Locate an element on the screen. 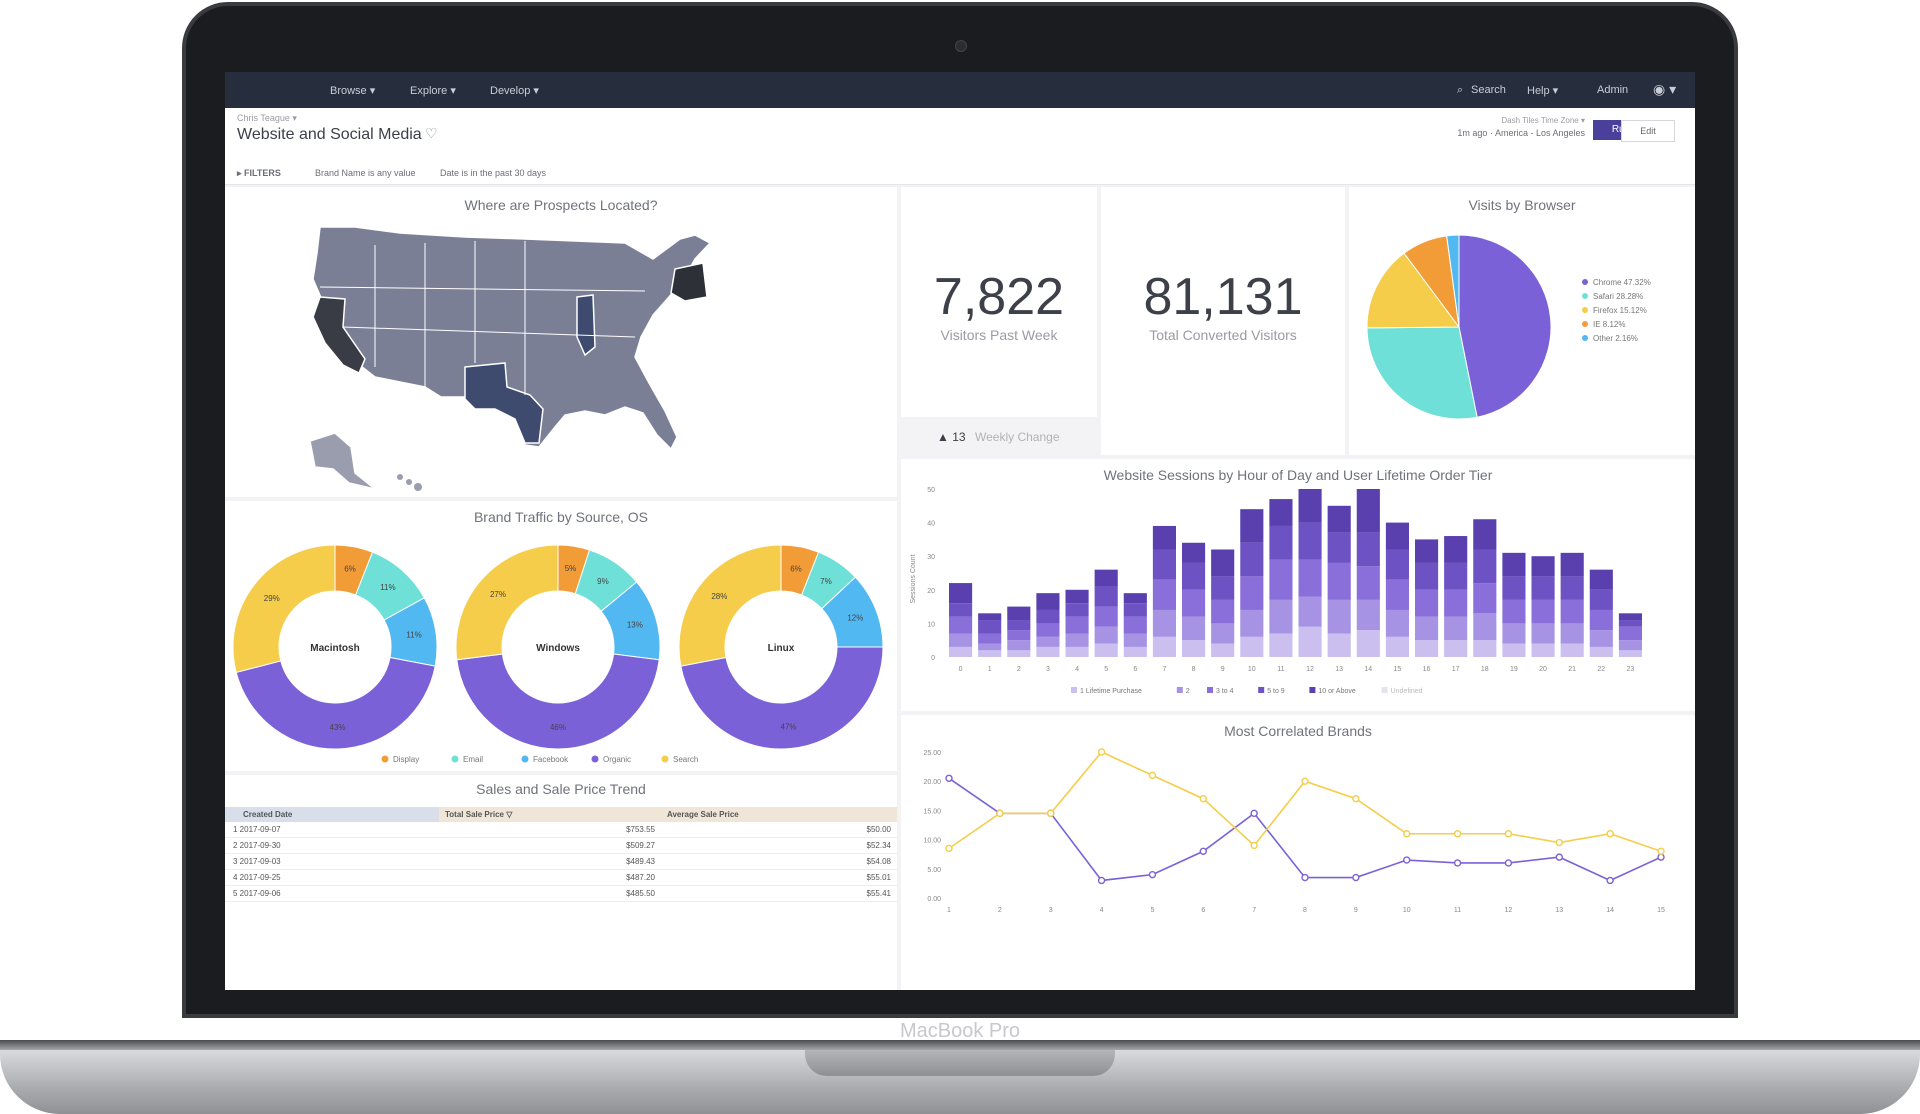 This screenshot has height=1114, width=1920. map-california is located at coordinates (339, 335).